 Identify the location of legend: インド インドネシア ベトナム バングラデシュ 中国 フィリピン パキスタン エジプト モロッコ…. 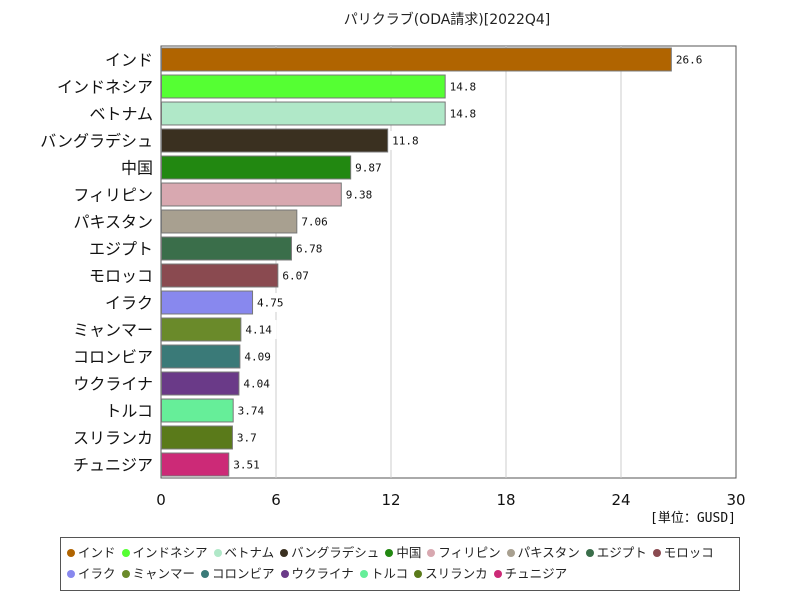
(400, 564).